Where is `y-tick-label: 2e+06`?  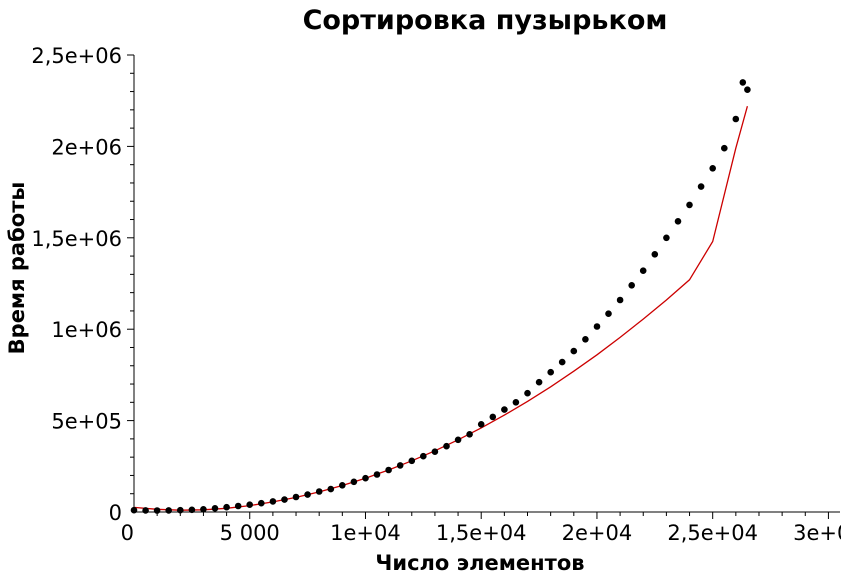
y-tick-label: 2e+06 is located at coordinates (86, 147).